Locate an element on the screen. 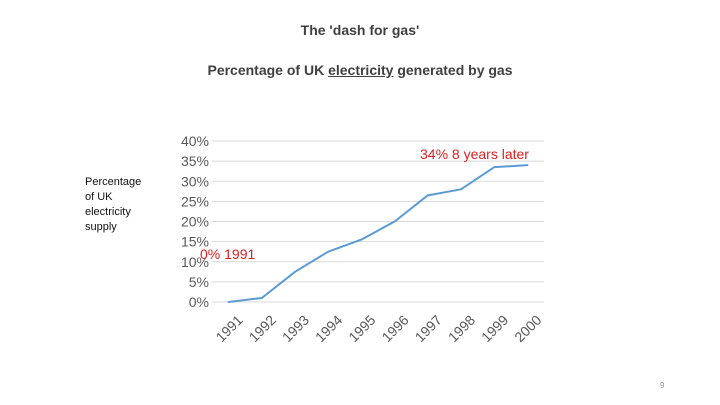 This screenshot has height=405, width=720. series-line is located at coordinates (378, 233).